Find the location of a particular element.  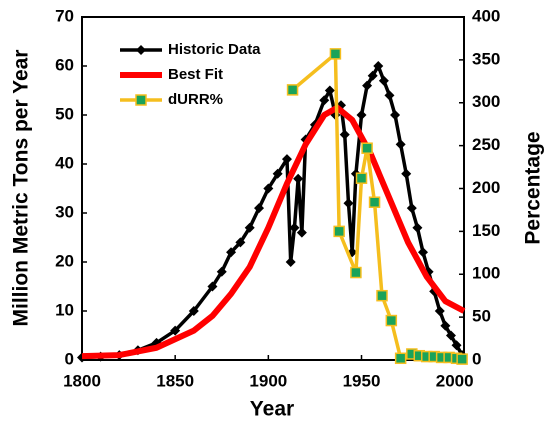

y-tick-label: 40 is located at coordinates (64, 162).